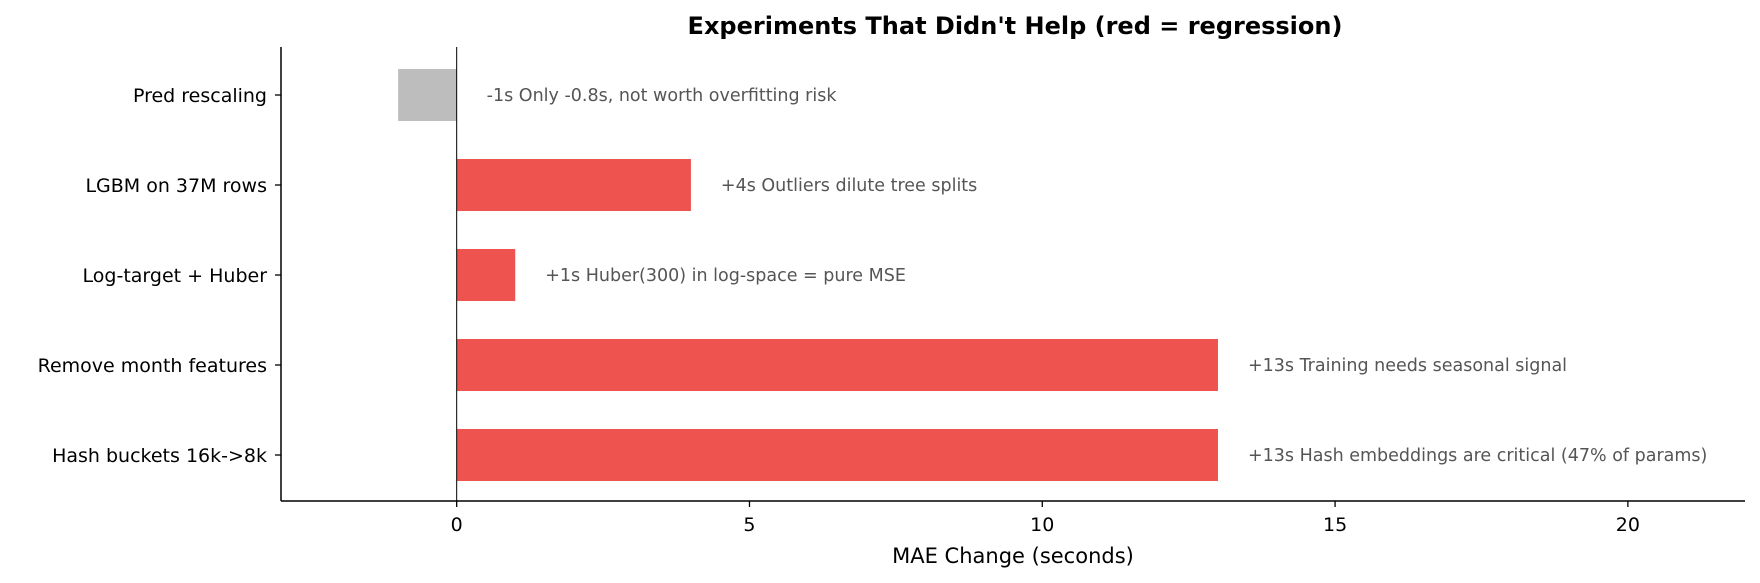 The height and width of the screenshot is (583, 1760). Describe the element at coordinates (1042, 525) in the screenshot. I see `x-tick-label: 10` at that location.